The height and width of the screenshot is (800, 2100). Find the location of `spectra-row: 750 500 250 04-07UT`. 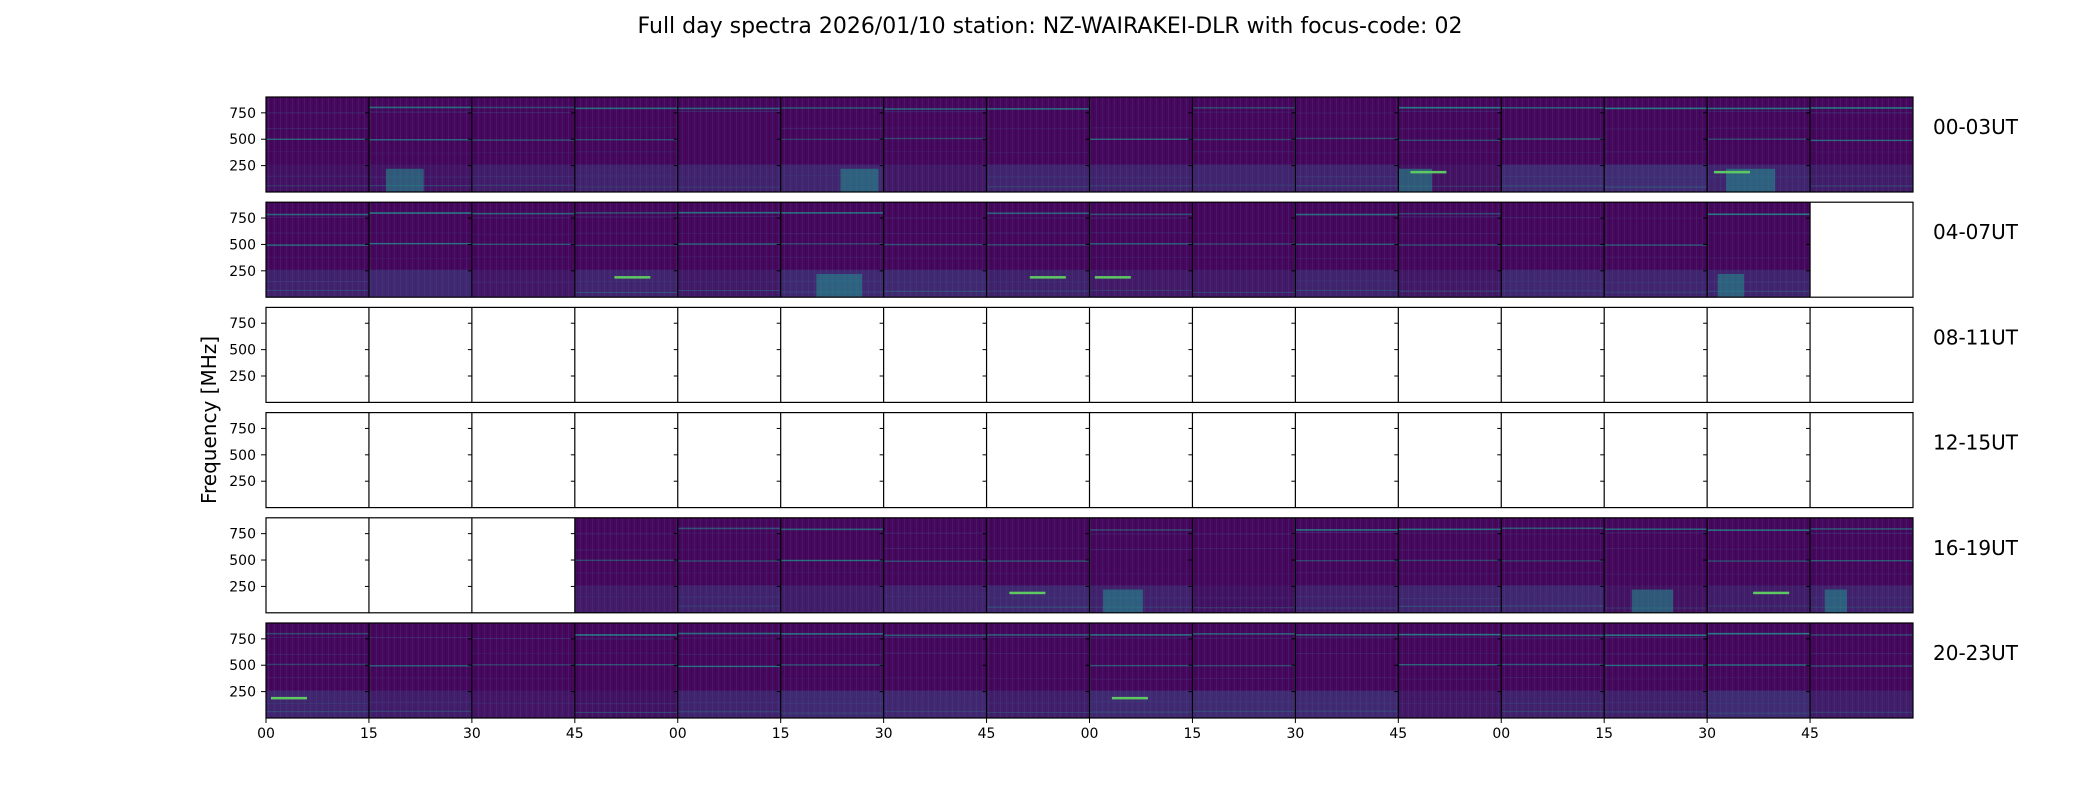

spectra-row: 750 500 250 04-07UT is located at coordinates (1124, 249).